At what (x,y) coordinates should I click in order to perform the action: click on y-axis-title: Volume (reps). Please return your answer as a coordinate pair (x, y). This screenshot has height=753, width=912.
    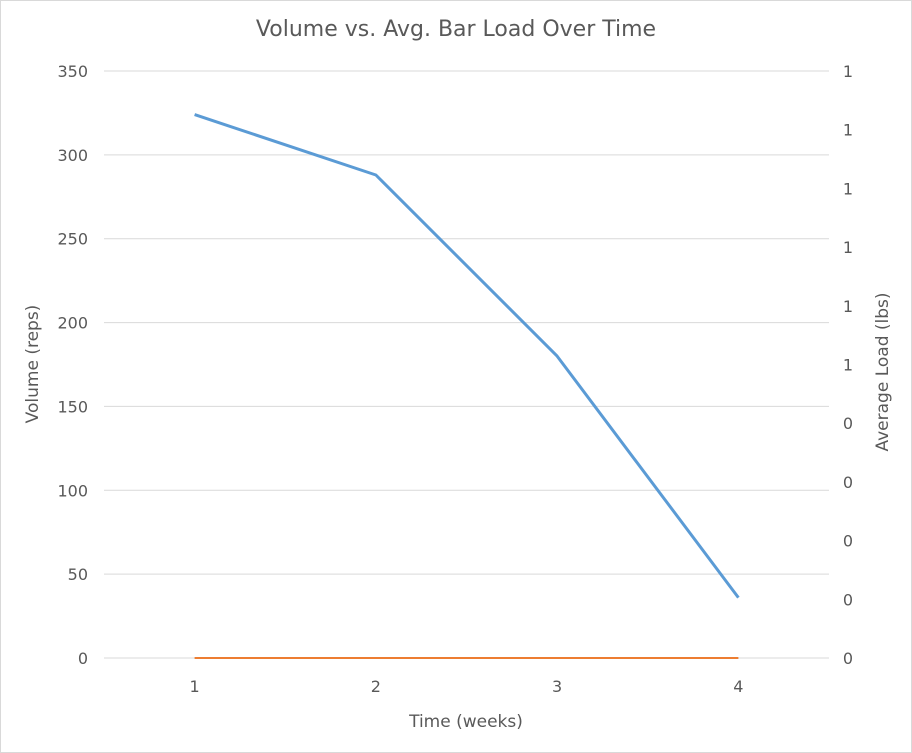
    Looking at the image, I should click on (33, 364).